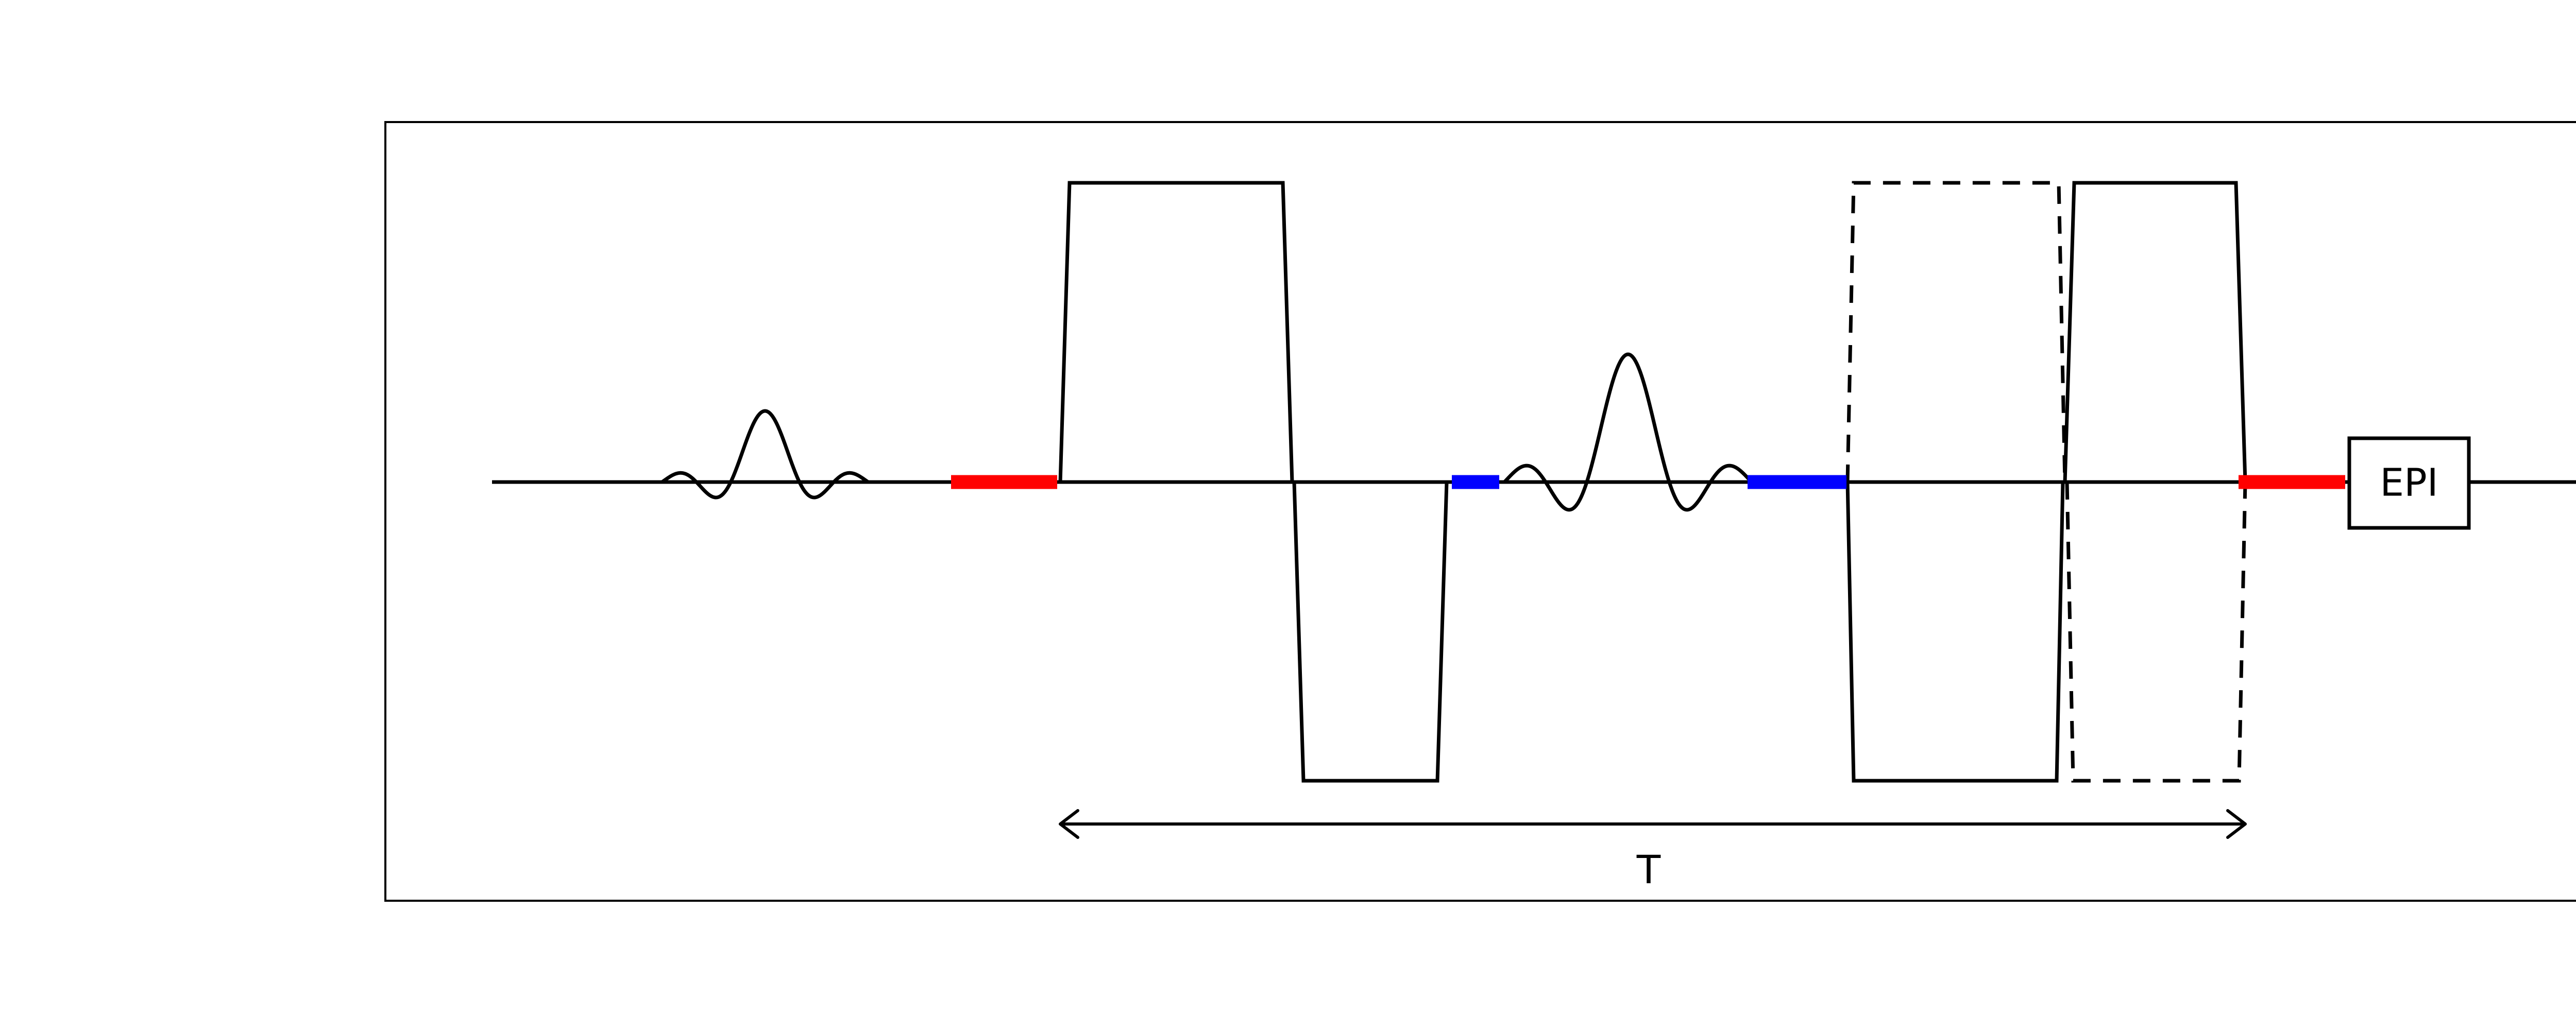 The image size is (2576, 1030). I want to click on bipolar-gradient-second-solid, so click(2046, 482).